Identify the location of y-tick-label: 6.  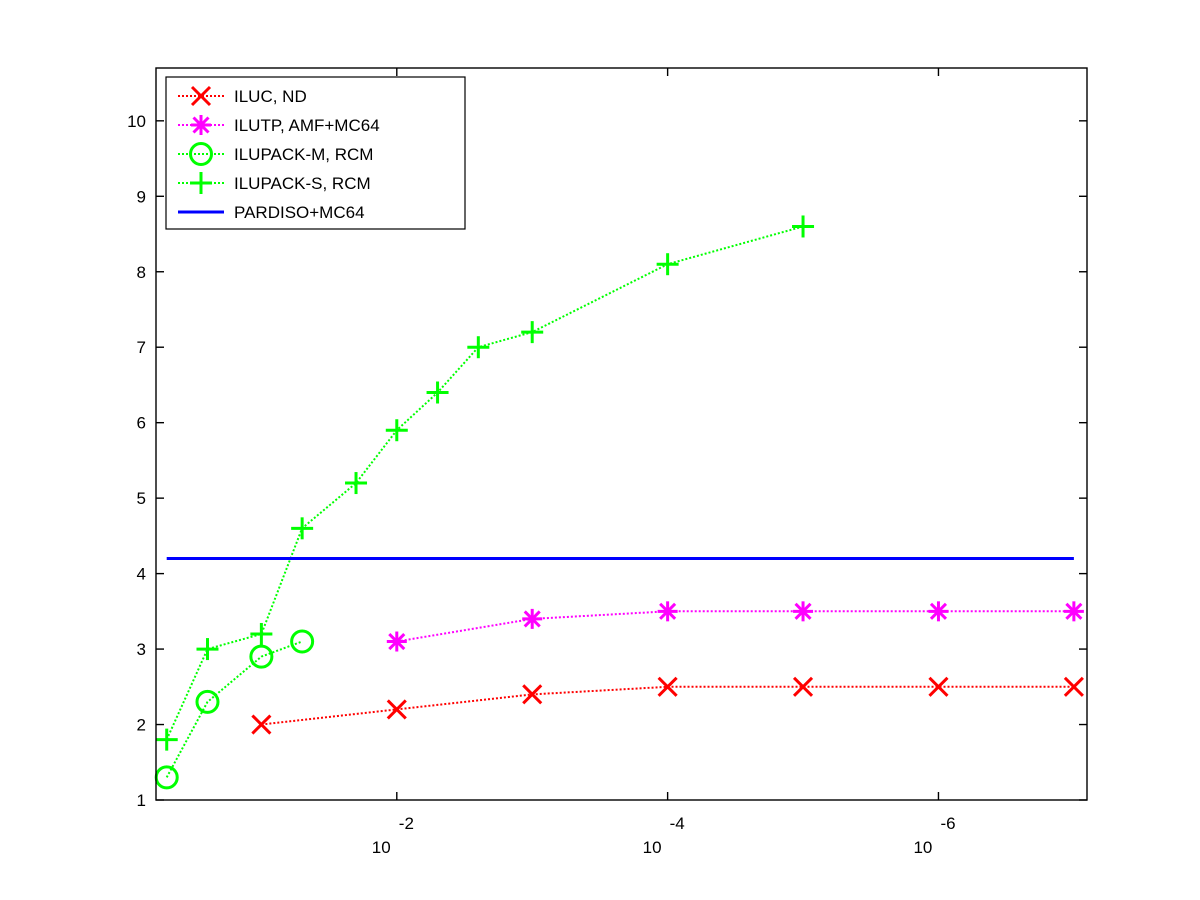
(141, 423).